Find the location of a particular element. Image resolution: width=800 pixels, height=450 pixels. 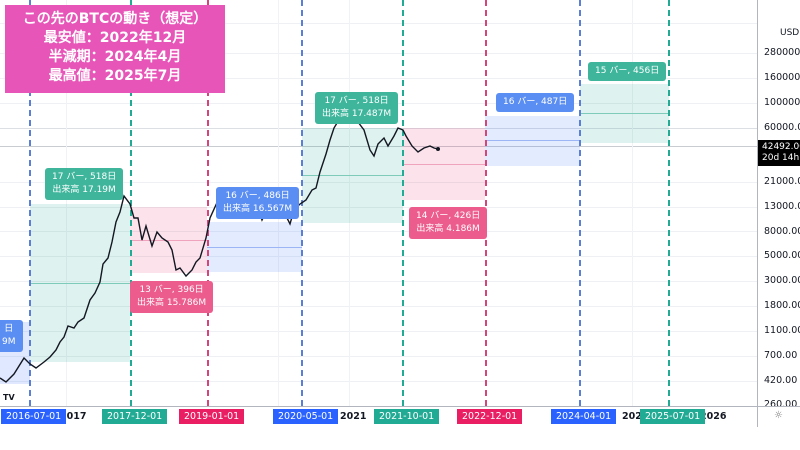

range-label-bars: 日 is located at coordinates (9, 329).